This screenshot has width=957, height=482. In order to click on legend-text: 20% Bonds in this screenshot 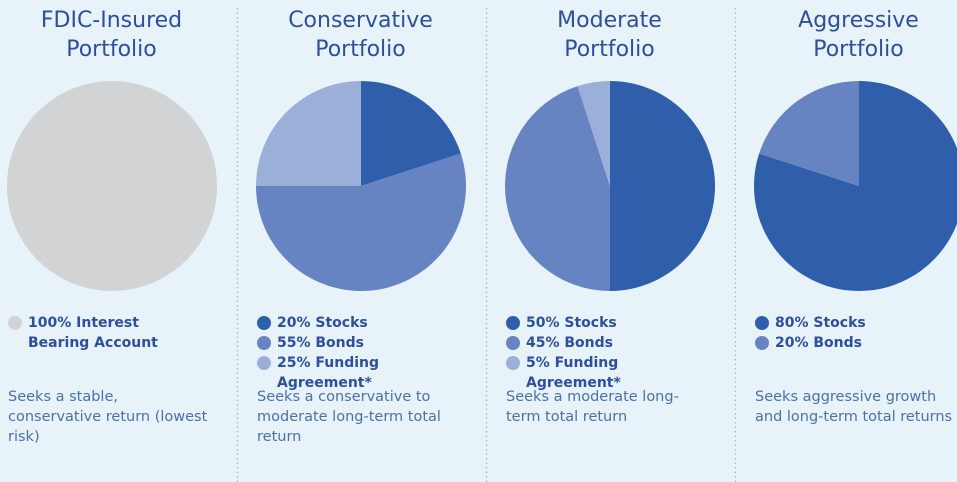, I will do `click(818, 343)`.